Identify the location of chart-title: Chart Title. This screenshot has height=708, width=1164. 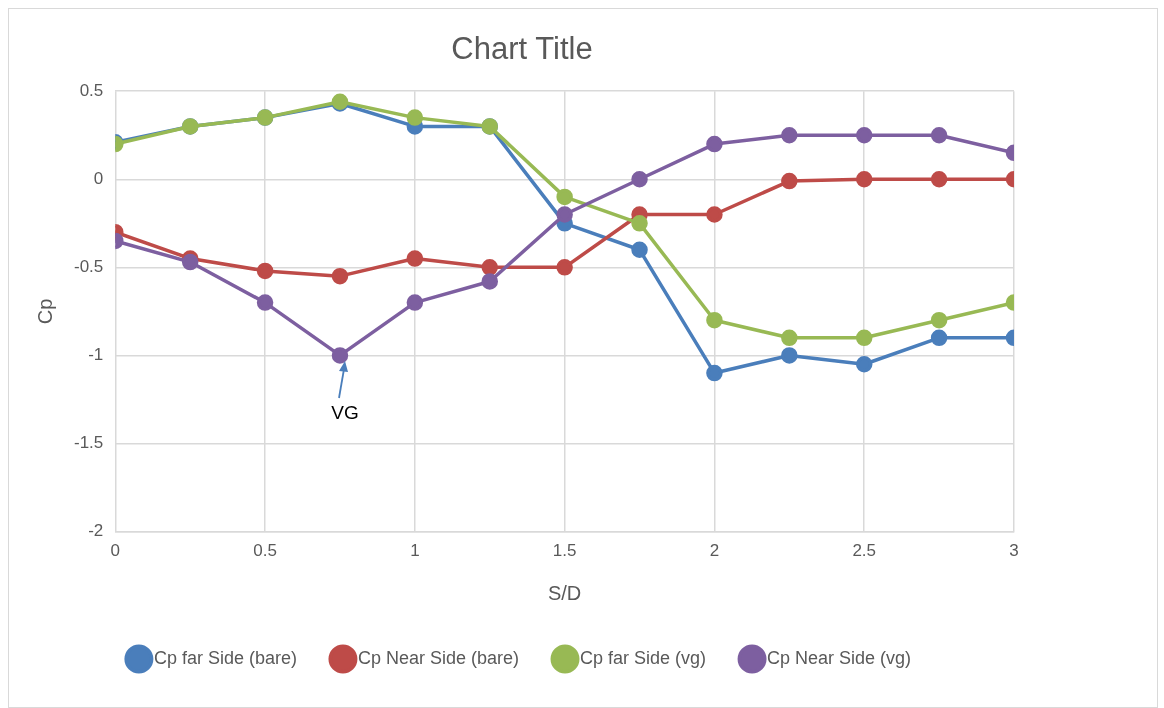
(522, 49).